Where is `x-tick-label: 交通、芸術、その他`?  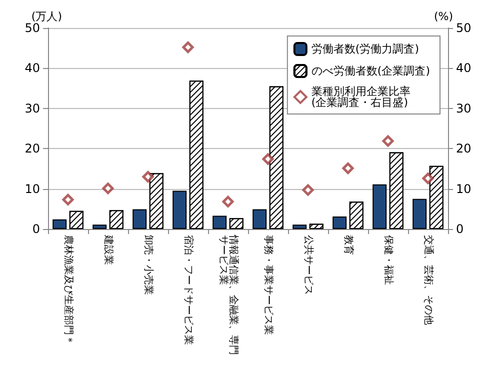
x-tick-label: 交通、芸術、その他 is located at coordinates (428, 280).